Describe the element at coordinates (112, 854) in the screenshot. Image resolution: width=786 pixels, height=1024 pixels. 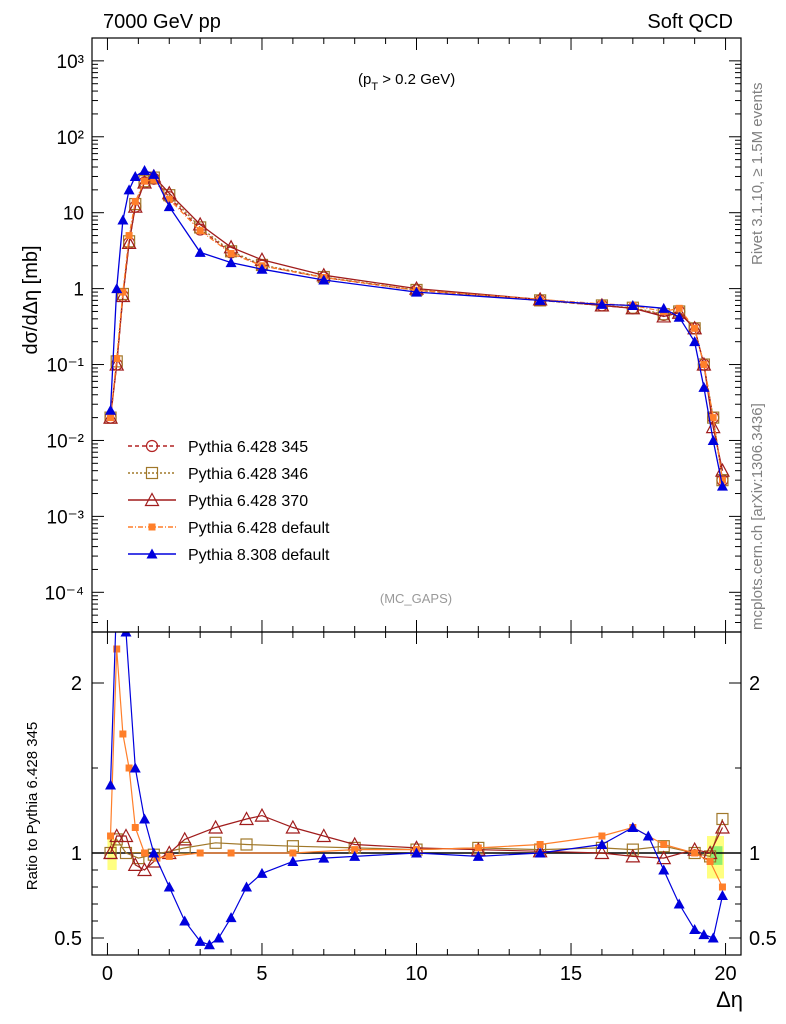
I see `uncertainty-band` at that location.